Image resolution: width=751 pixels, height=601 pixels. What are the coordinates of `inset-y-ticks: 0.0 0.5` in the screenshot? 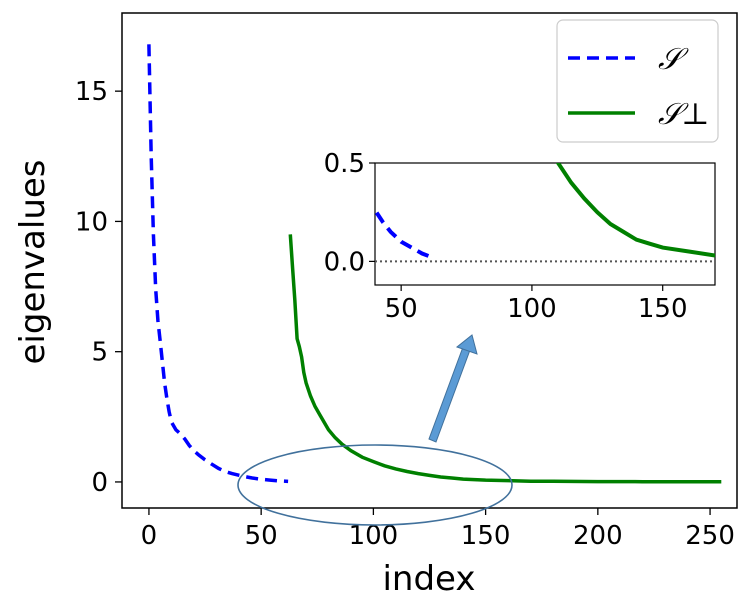 It's located at (349, 213).